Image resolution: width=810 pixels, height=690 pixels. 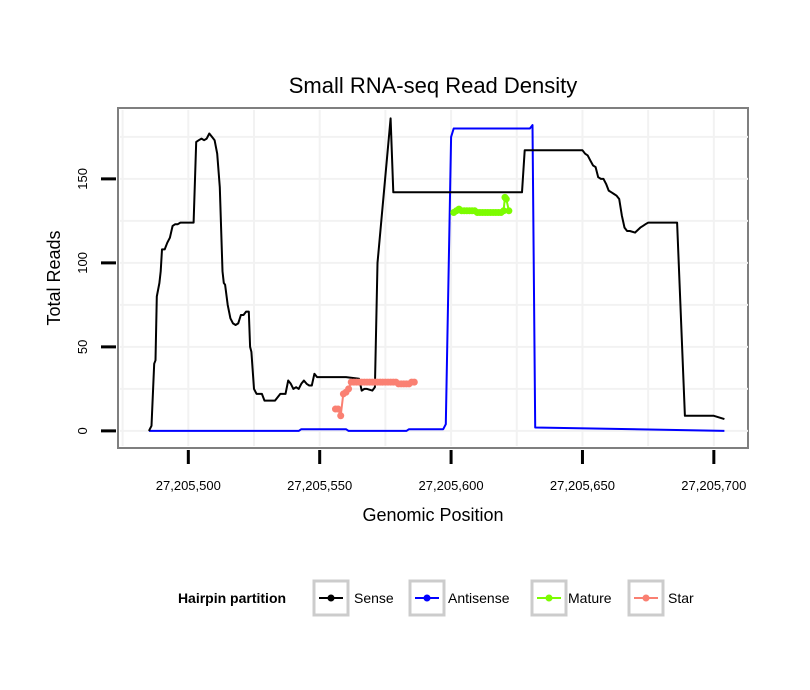 I want to click on x-tick-label: 27,205,650, so click(x=582, y=485).